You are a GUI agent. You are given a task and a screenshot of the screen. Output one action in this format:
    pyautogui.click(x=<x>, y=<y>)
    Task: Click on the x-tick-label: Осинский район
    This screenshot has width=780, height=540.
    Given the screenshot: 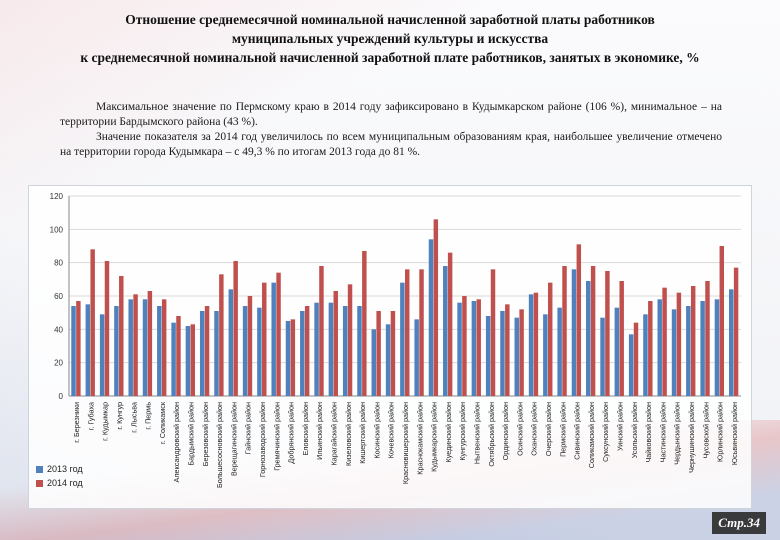 What is the action you would take?
    pyautogui.click(x=519, y=429)
    